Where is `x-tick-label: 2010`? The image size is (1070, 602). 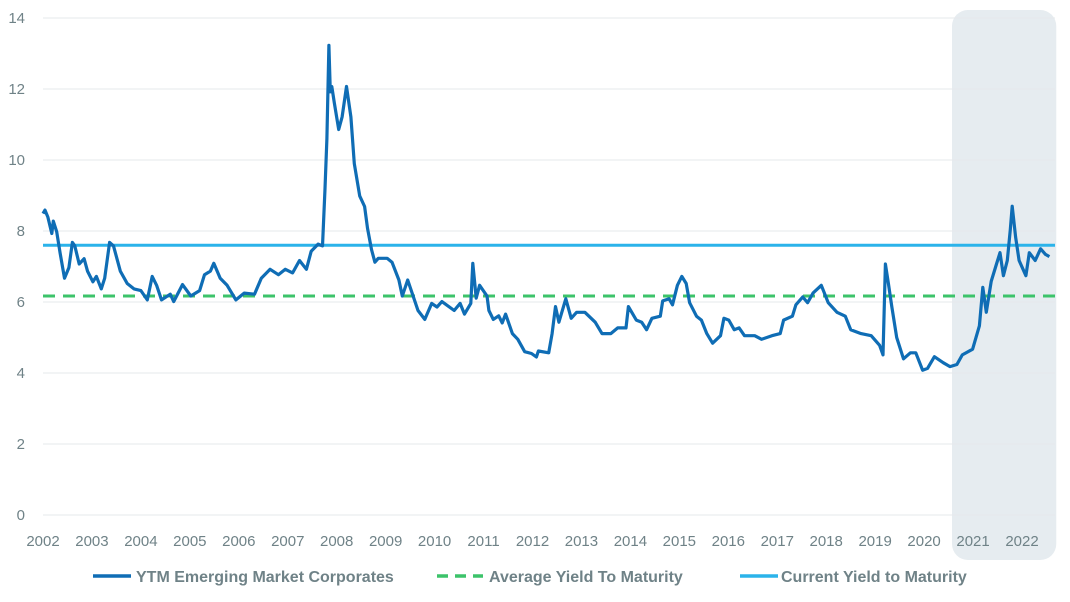
x-tick-label: 2010 is located at coordinates (434, 541).